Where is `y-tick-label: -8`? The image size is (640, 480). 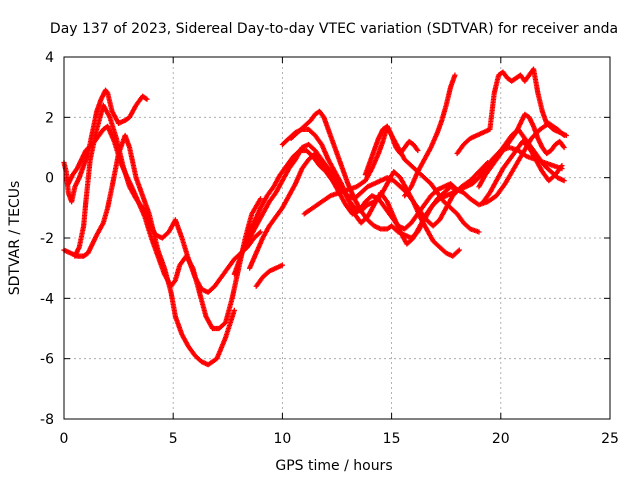 y-tick-label: -8 is located at coordinates (47, 420).